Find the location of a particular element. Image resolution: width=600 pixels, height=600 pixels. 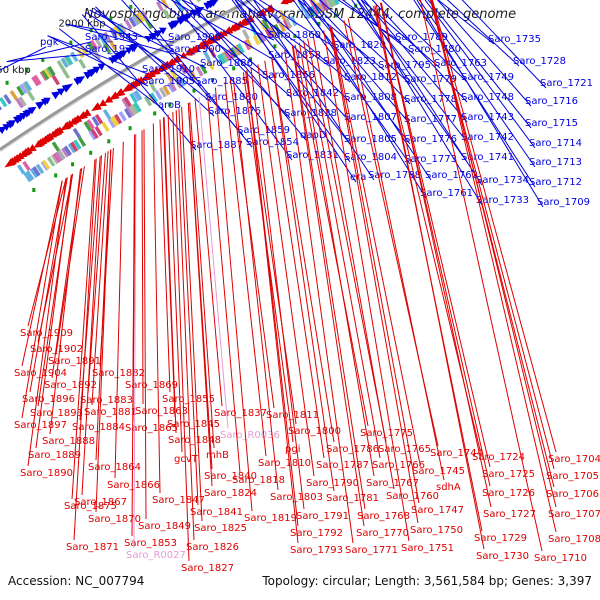

top-gene-label: Saro_1762 is located at coordinates (451, 175).